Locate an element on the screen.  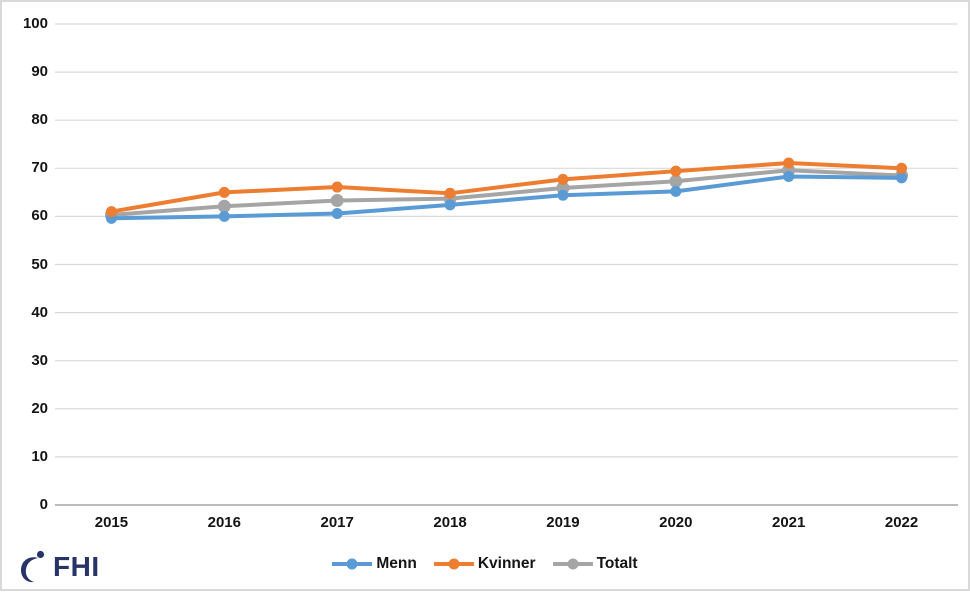
legend: Menn Kvinner Totalt is located at coordinates (485, 564).